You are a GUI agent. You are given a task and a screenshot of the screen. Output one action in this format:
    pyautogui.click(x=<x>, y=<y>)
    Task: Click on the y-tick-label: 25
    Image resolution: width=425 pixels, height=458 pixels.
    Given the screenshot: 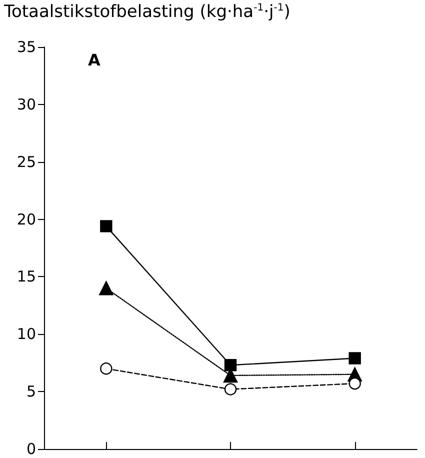 What is the action you would take?
    pyautogui.click(x=26, y=161)
    